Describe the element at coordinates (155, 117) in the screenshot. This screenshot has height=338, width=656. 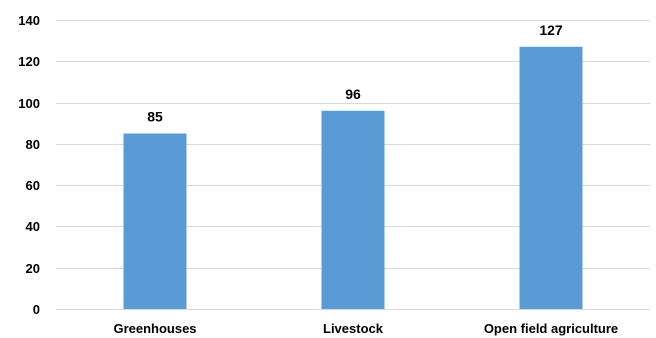
I see `data-label: 85` at that location.